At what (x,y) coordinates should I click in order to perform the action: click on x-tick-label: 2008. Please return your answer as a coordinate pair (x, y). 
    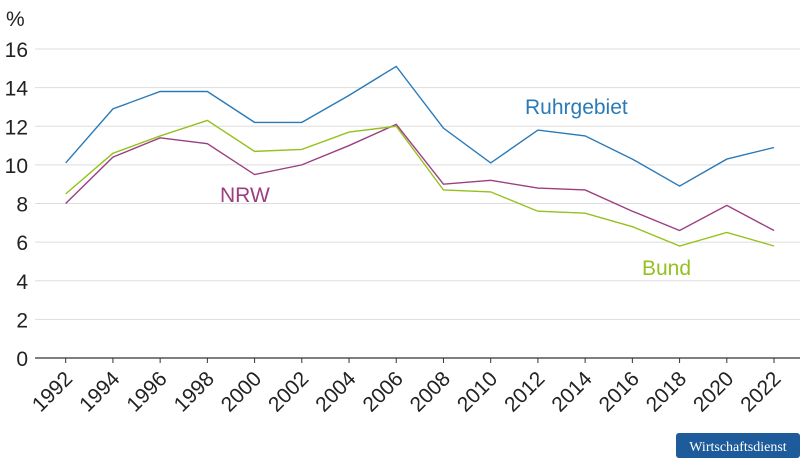
    Looking at the image, I should click on (430, 391).